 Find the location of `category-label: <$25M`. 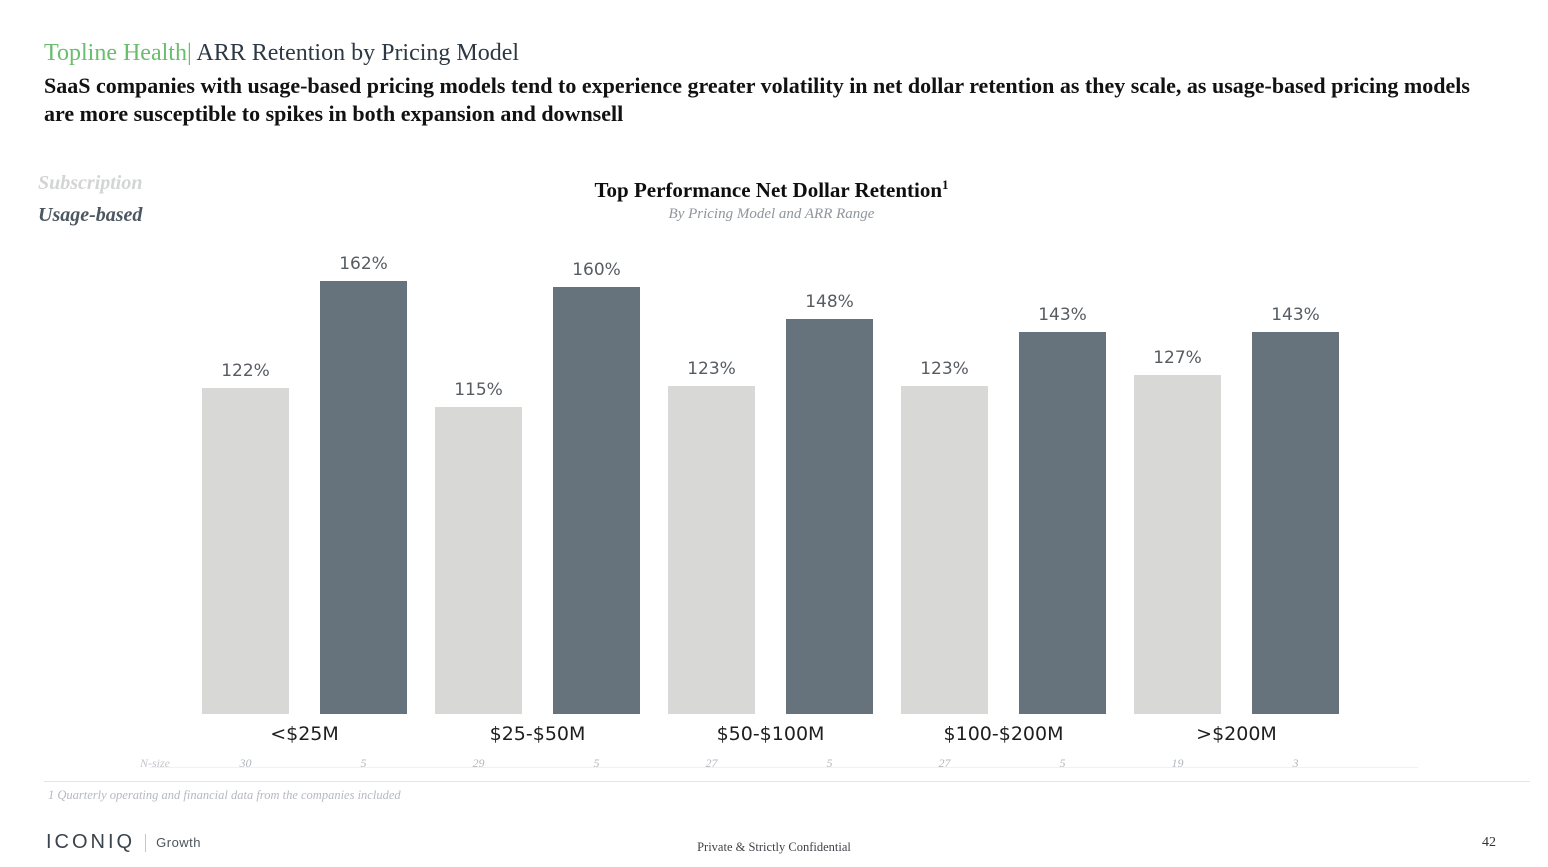

category-label: <$25M is located at coordinates (304, 734).